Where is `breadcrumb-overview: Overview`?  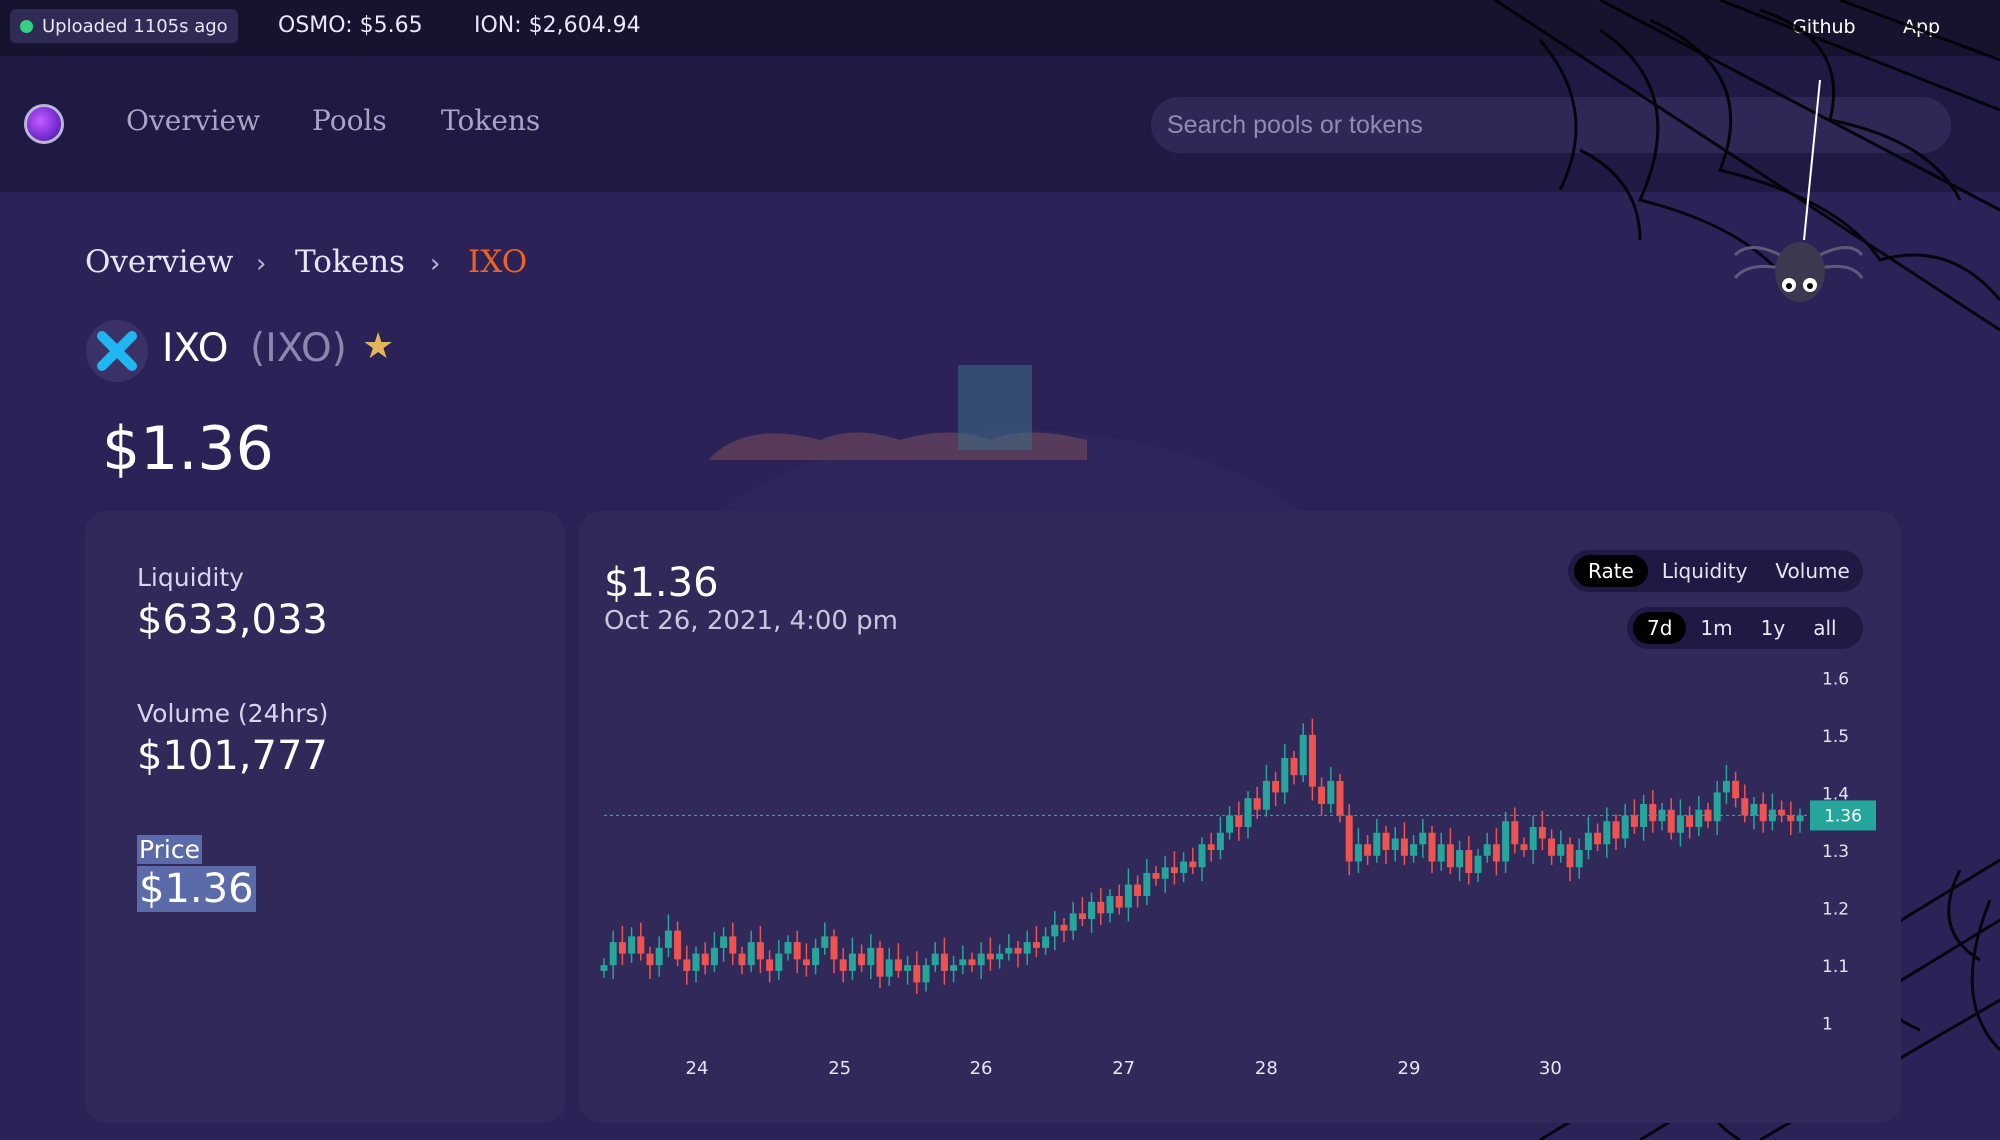
breadcrumb-overview: Overview is located at coordinates (159, 262).